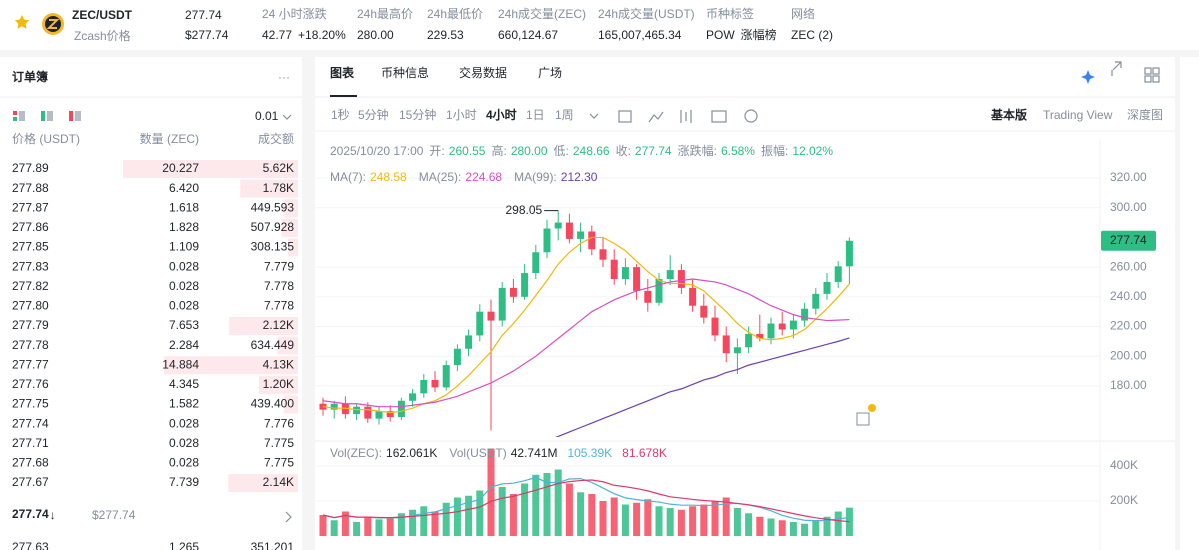 The image size is (1199, 550). Describe the element at coordinates (730, 13) in the screenshot. I see `stat-label: 币种标签` at that location.